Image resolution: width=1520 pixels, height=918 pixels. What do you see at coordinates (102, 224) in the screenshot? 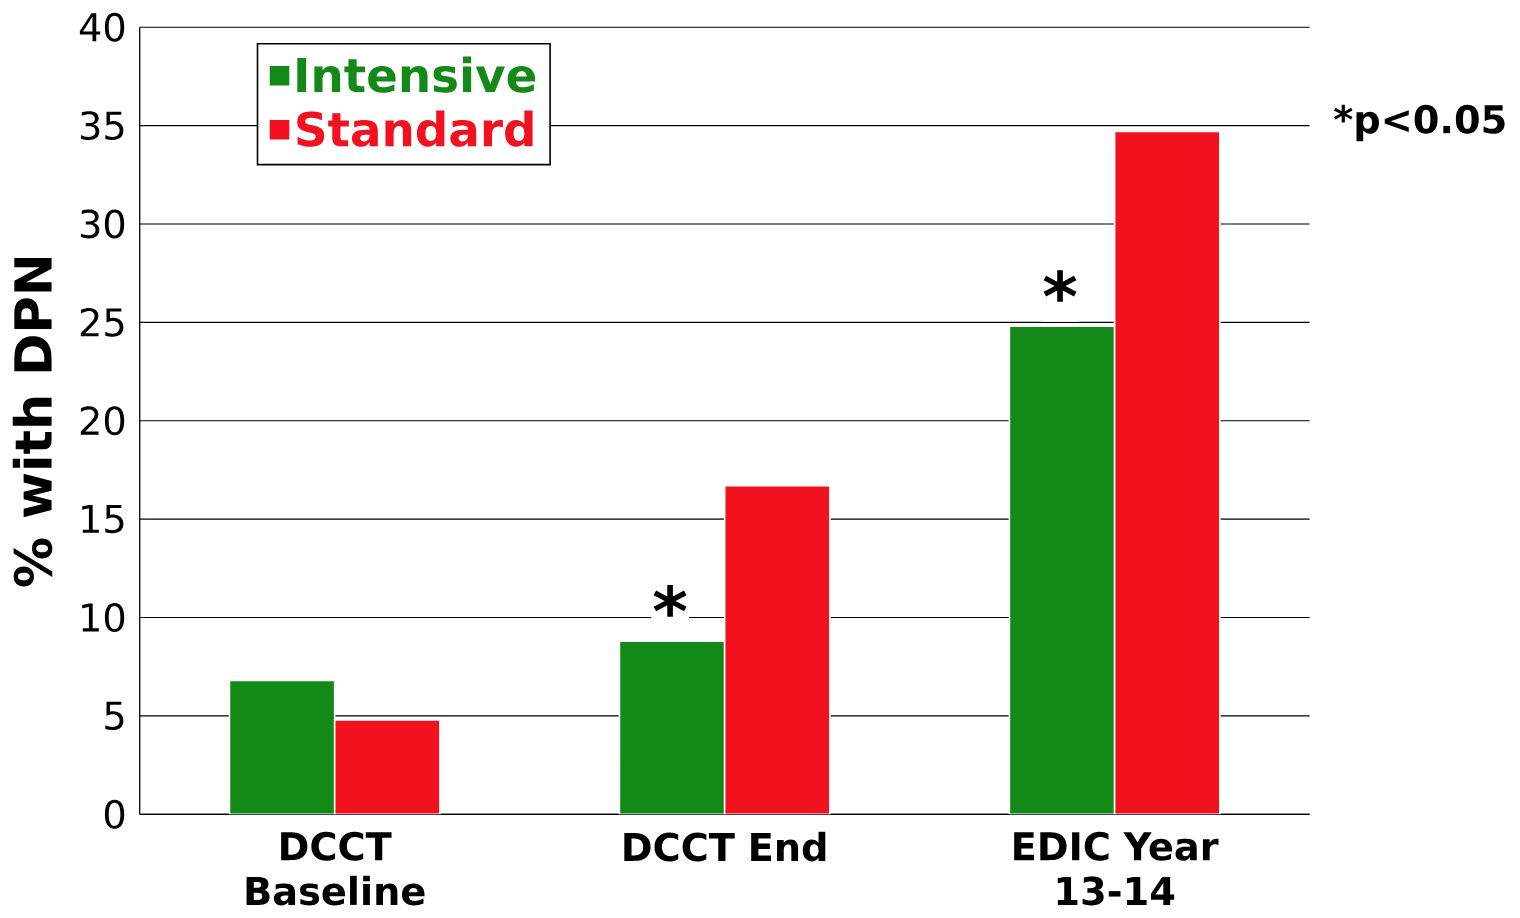
I see `y-tick-label: 30` at bounding box center [102, 224].